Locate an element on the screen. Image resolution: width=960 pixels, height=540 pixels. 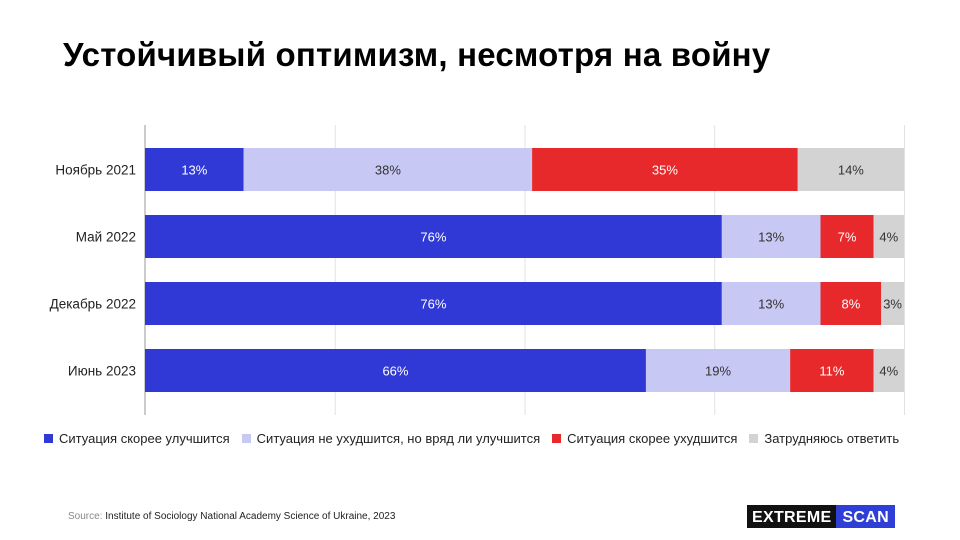
data-label: 11% is located at coordinates (831, 371).